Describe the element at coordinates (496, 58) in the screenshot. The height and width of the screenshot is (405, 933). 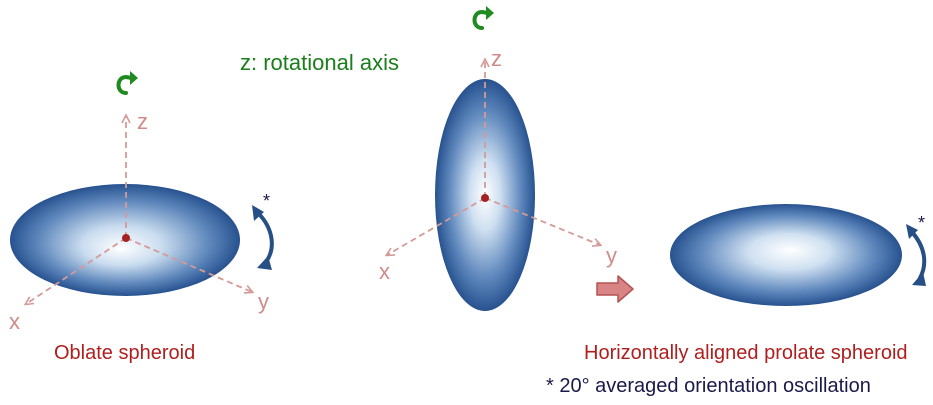
I see `prolate-z-label: z` at that location.